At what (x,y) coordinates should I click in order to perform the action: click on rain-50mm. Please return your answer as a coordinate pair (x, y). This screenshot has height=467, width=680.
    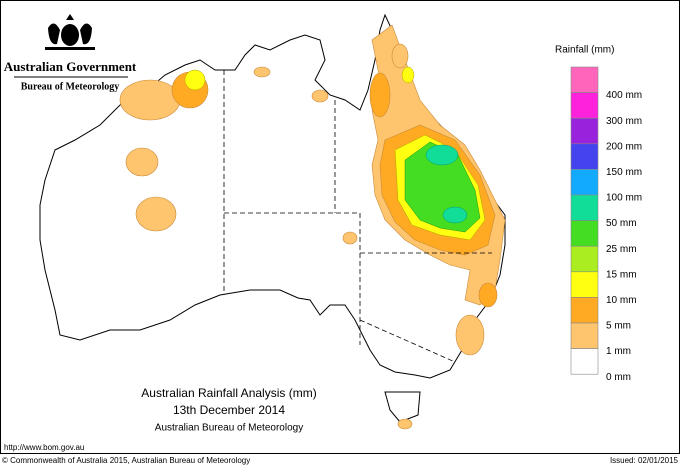
    Looking at the image, I should click on (446, 184).